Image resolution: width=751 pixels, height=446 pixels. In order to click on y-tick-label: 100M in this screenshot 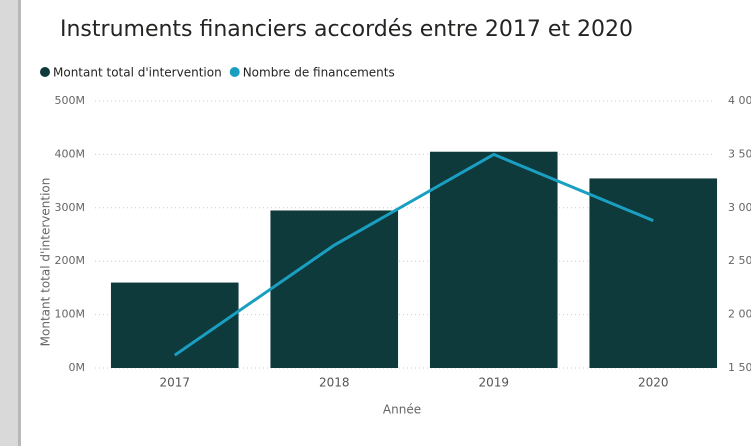, I will do `click(70, 314)`.